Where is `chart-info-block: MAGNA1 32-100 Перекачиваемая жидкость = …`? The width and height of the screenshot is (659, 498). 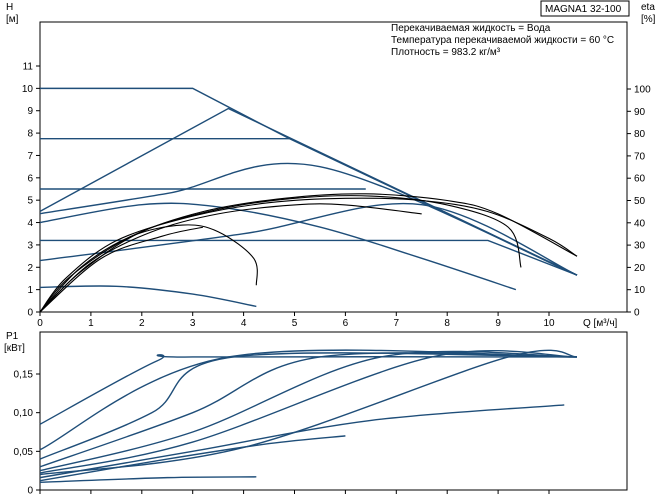 chart-info-block: MAGNA1 32-100 Перекачиваемая жидкость = … is located at coordinates (510, 29).